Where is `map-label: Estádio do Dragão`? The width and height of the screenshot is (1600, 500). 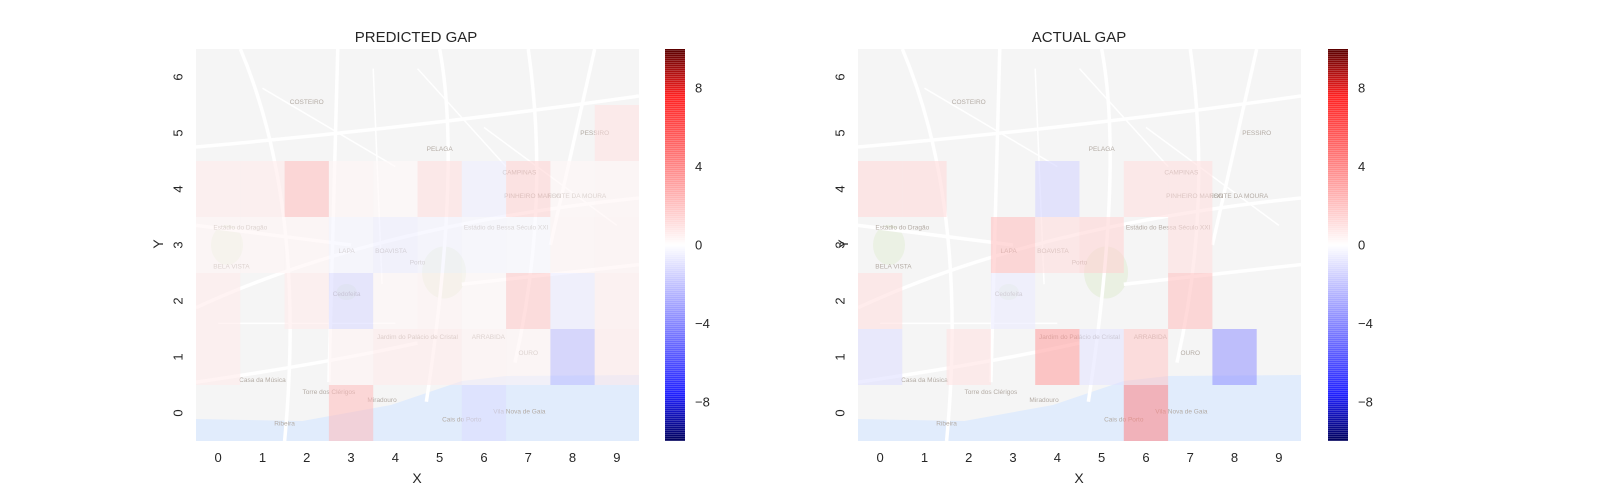
map-label: Estádio do Dragão is located at coordinates (902, 227).